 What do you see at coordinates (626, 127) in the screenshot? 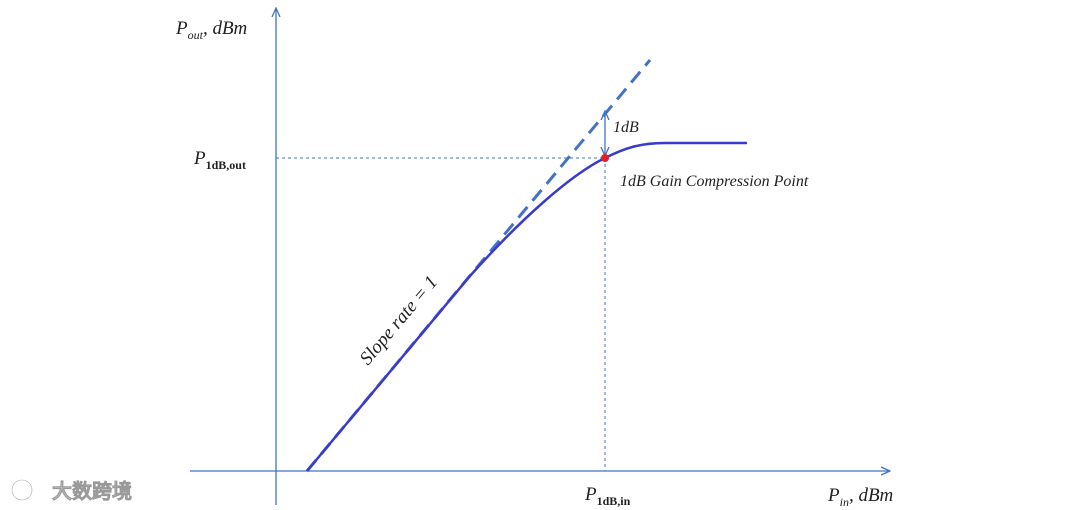
I see `delta-label: 1dB` at bounding box center [626, 127].